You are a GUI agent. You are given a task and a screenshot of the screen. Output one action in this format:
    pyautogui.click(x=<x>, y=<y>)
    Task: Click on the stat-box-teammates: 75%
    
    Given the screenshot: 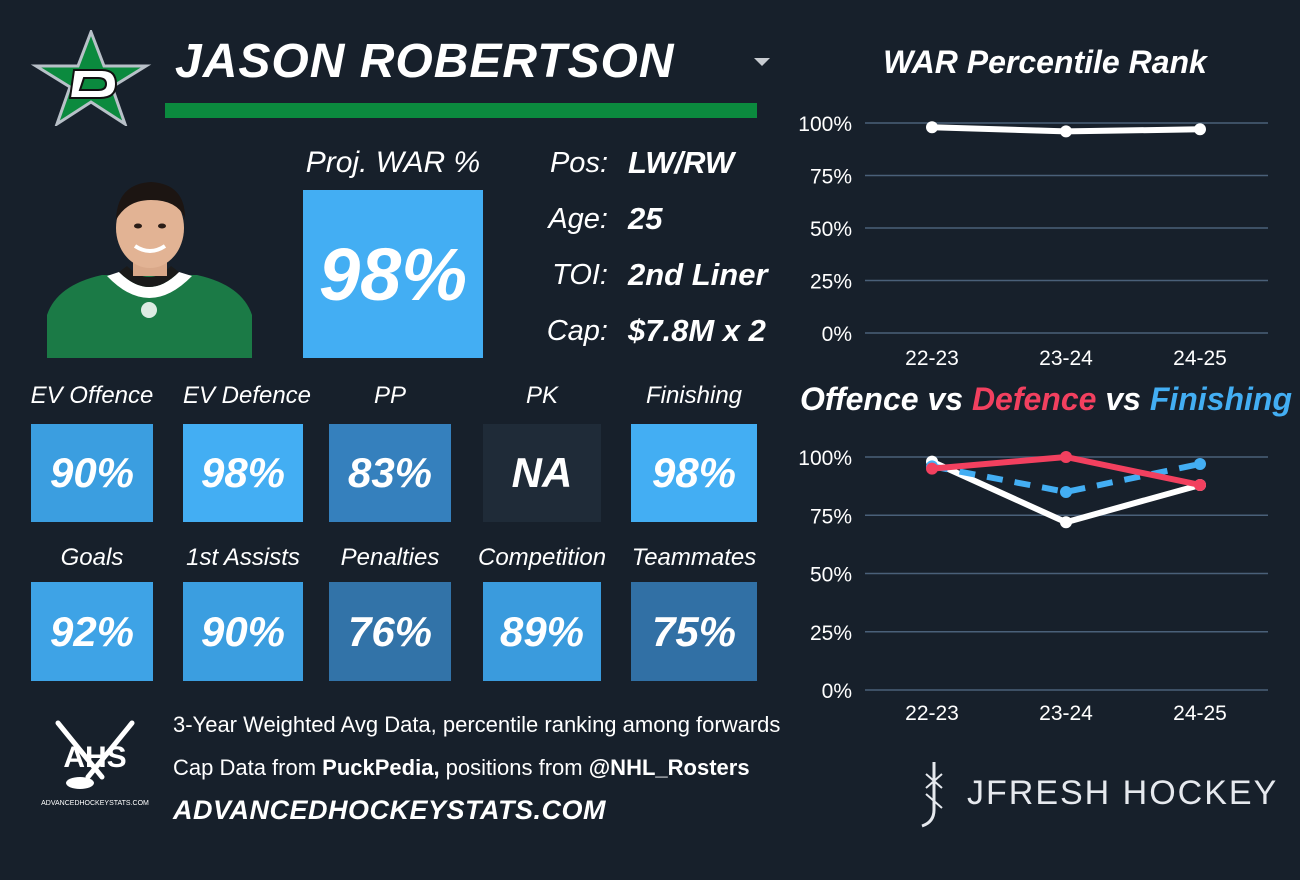 What is the action you would take?
    pyautogui.click(x=694, y=631)
    